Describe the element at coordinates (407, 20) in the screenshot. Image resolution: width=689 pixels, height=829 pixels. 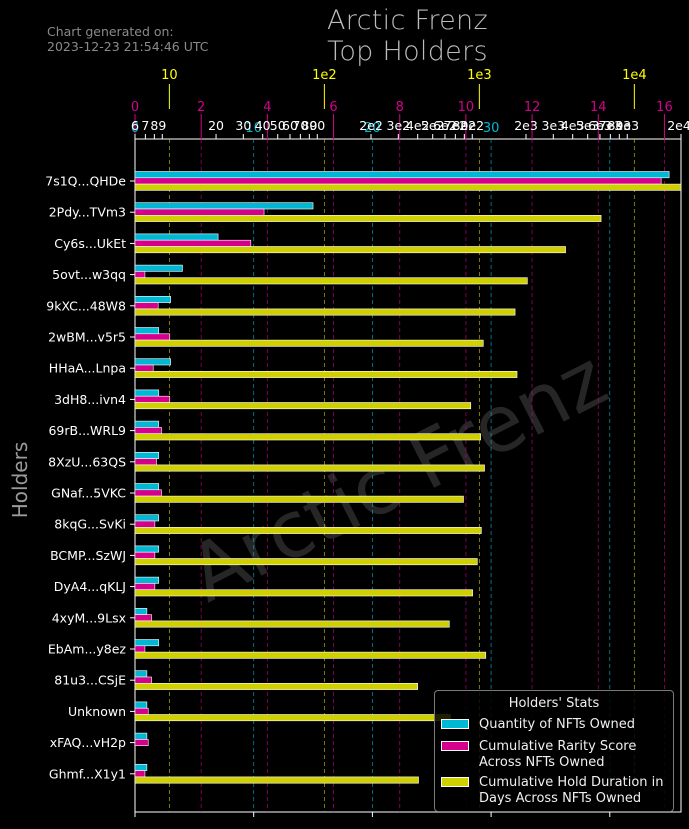
I see `chart-title-line-1: Arctic Frenz` at that location.